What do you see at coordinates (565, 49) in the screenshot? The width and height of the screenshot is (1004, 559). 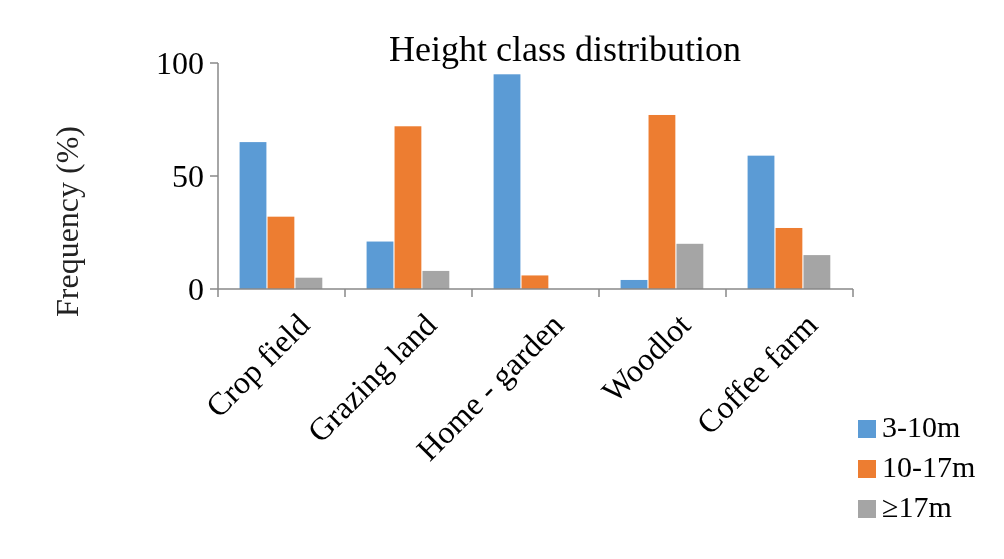 I see `chart-title: Height class distribution` at bounding box center [565, 49].